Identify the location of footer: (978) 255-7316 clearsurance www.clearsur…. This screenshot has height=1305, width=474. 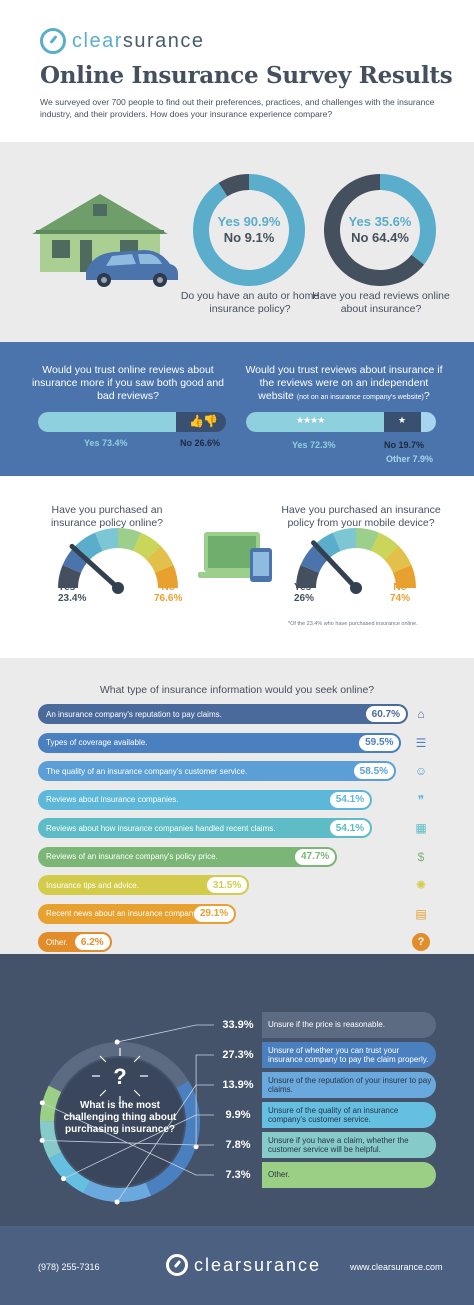
(237, 1265).